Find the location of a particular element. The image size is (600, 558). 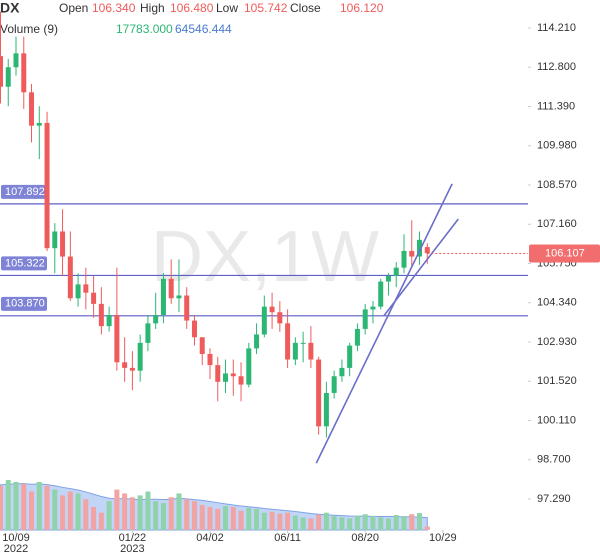

trend-line is located at coordinates (384, 323).